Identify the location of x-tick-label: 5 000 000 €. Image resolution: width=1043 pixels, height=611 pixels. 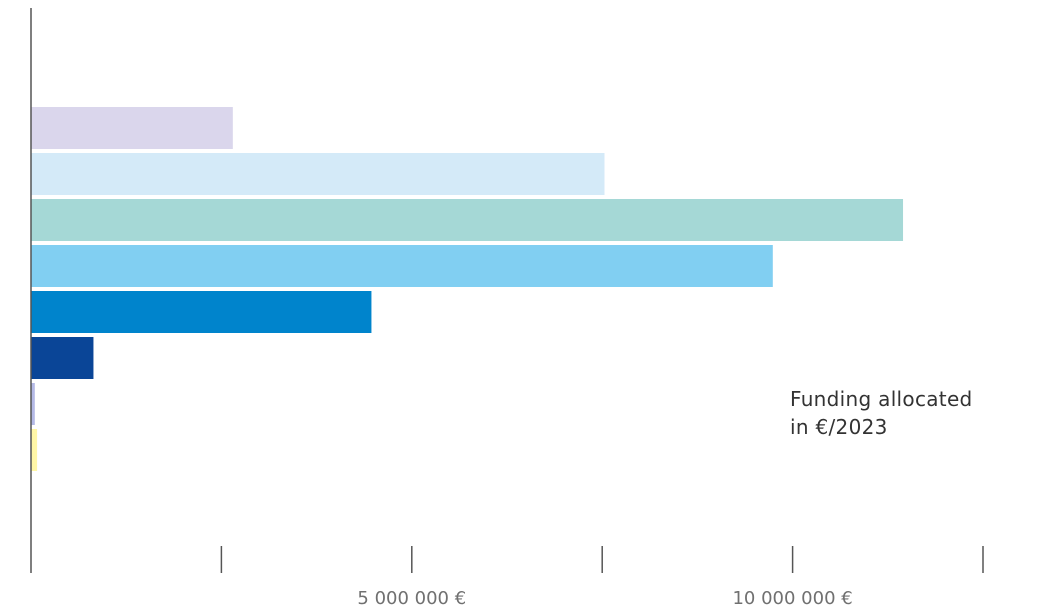
(411, 598).